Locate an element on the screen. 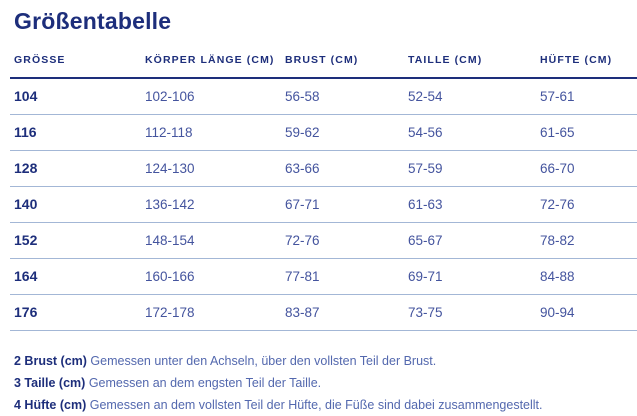 The image size is (637, 416). huefte-cell: 84-88 is located at coordinates (586, 276).